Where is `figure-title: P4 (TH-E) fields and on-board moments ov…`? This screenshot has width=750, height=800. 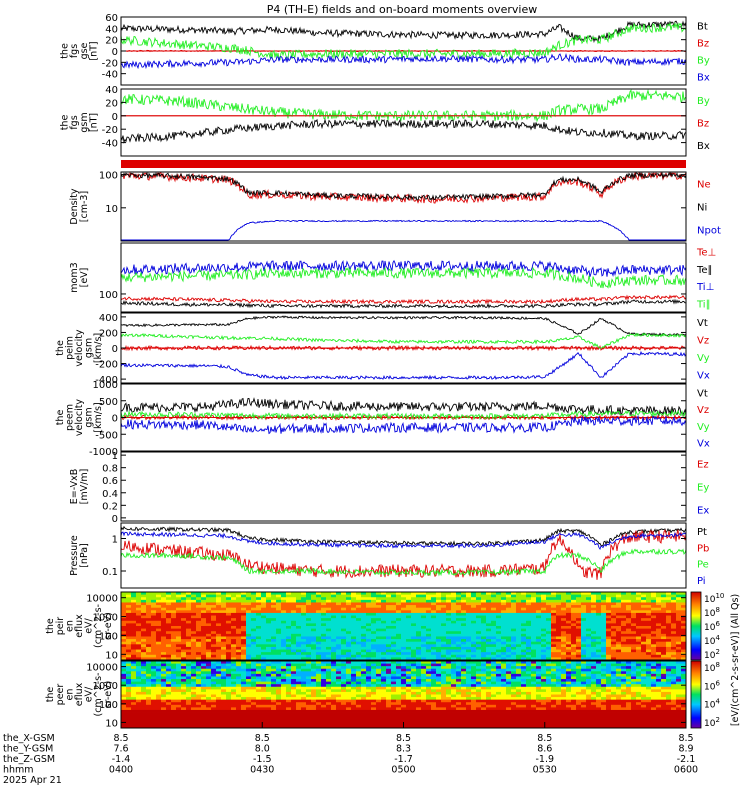
figure-title: P4 (TH-E) fields and on-board moments ov… is located at coordinates (402, 9).